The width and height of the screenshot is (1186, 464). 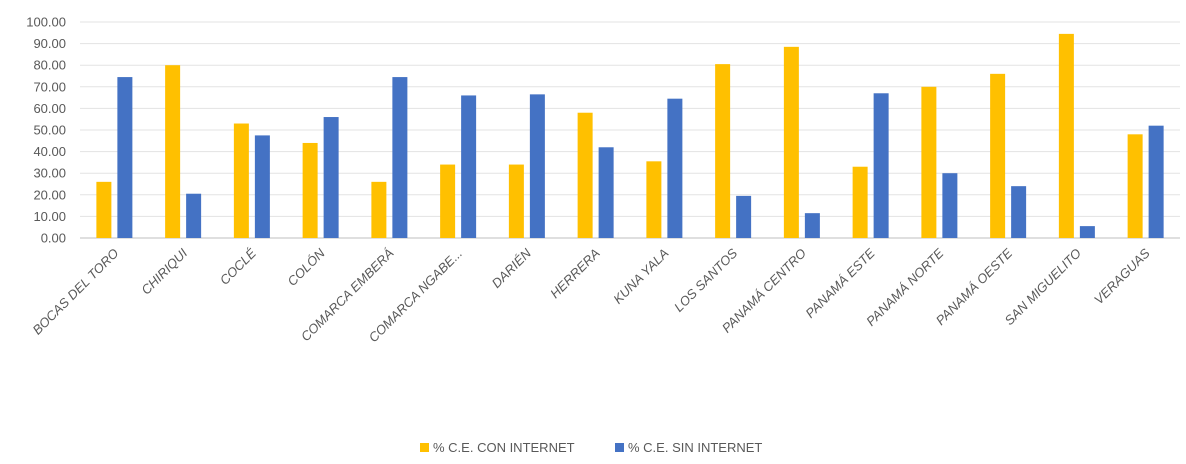 What do you see at coordinates (512, 268) in the screenshot?
I see `x-category-label-darien: DARIÉN` at bounding box center [512, 268].